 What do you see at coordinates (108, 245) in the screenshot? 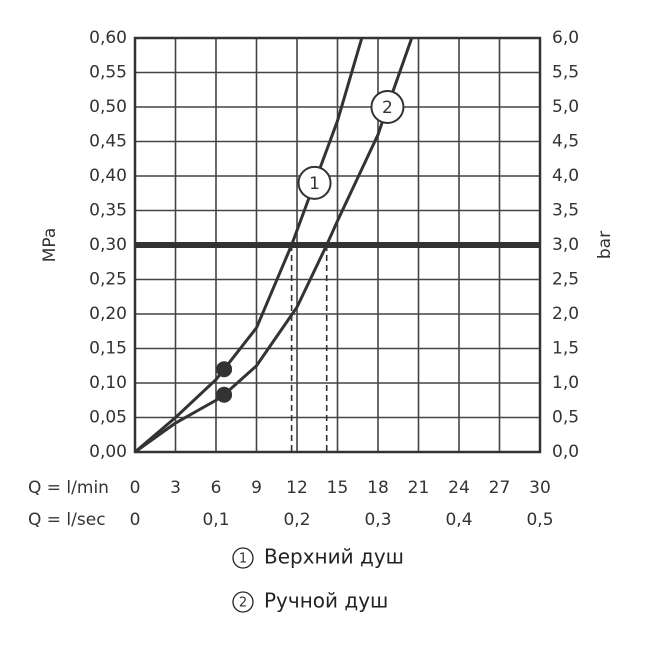
I see `y-tick-label: 0,30` at bounding box center [108, 245].